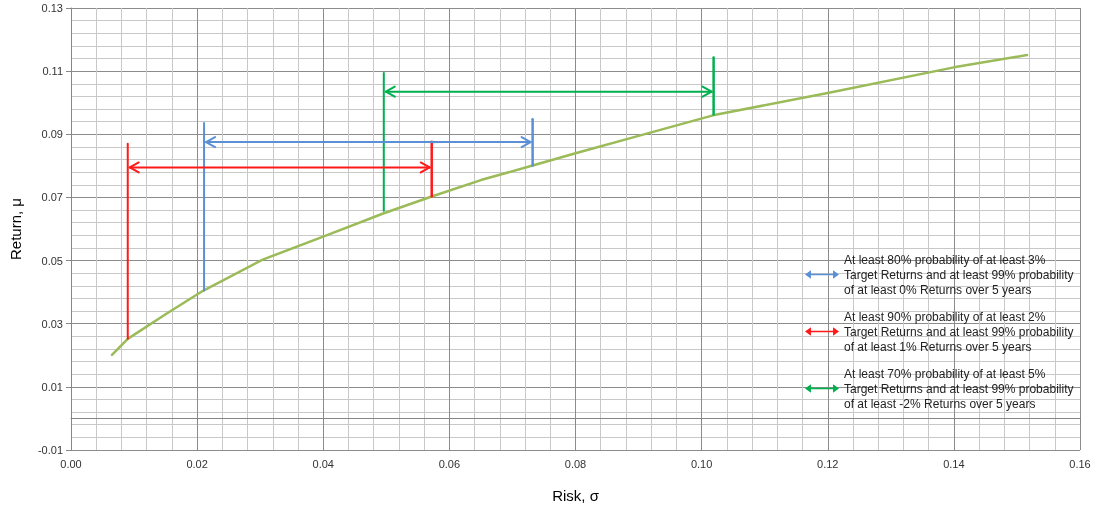 This screenshot has height=508, width=1099. What do you see at coordinates (701, 463) in the screenshot?
I see `x-tick-label: 0.10` at bounding box center [701, 463].